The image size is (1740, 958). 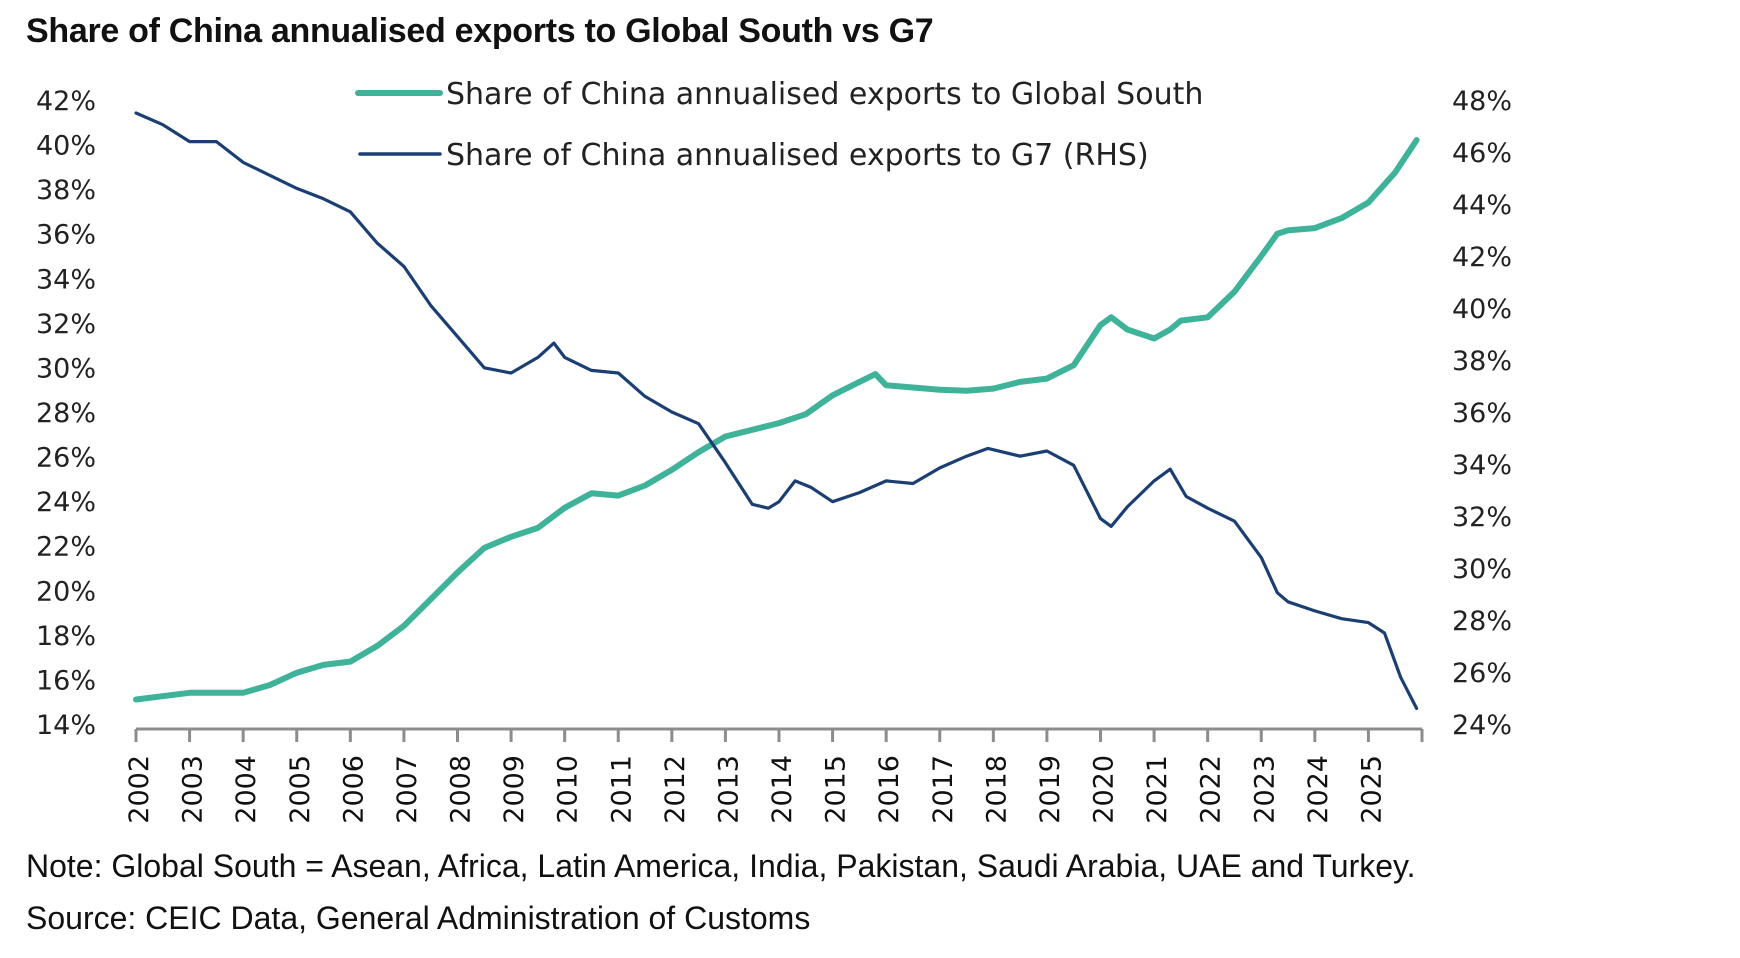 What do you see at coordinates (246, 789) in the screenshot?
I see `x-tick-label: 2004` at bounding box center [246, 789].